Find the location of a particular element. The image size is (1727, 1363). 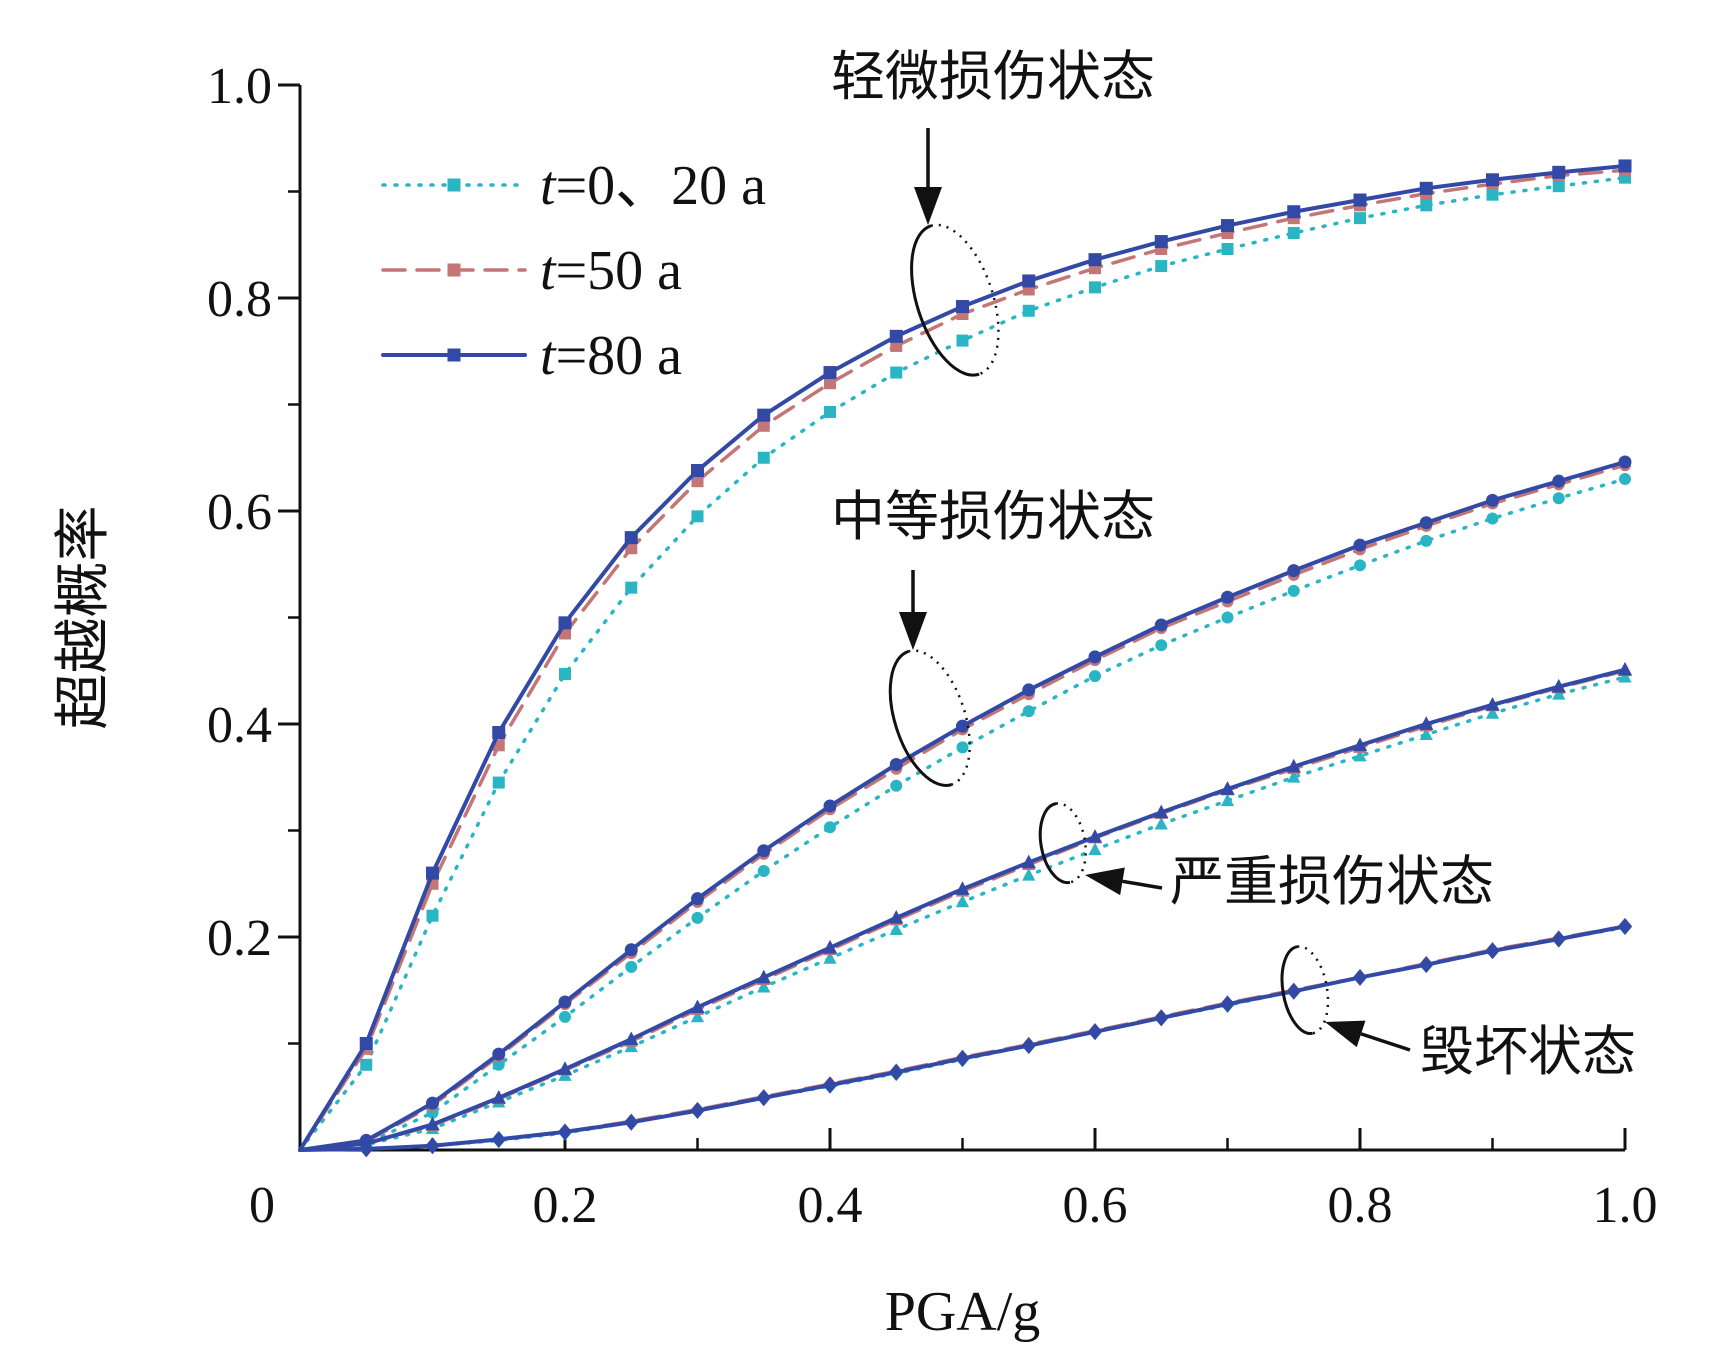

legend-item-t0: t=0、20 a is located at coordinates (573, 186).